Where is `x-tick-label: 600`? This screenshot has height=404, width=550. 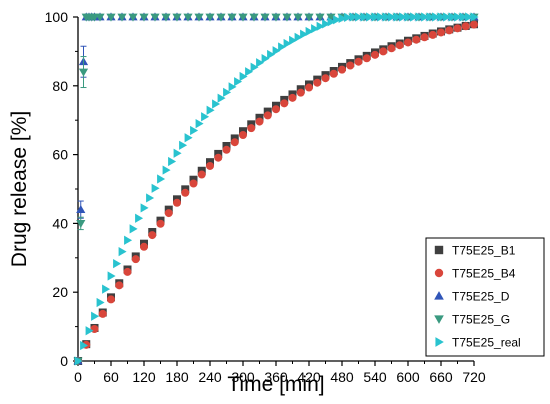
x-tick-label: 600 is located at coordinates (408, 377).